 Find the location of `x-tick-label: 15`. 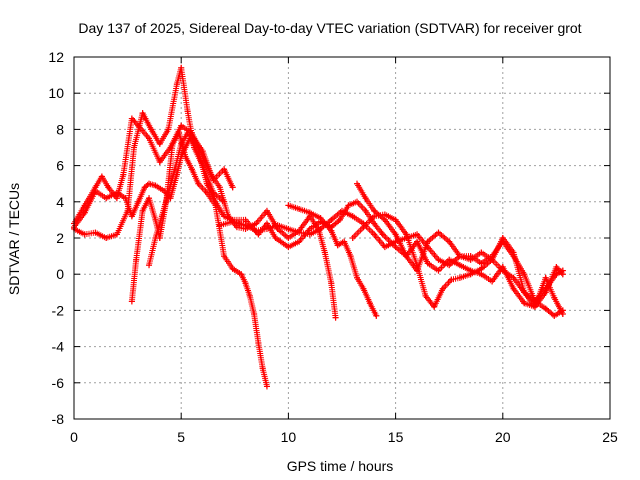

x-tick-label: 15 is located at coordinates (396, 437).